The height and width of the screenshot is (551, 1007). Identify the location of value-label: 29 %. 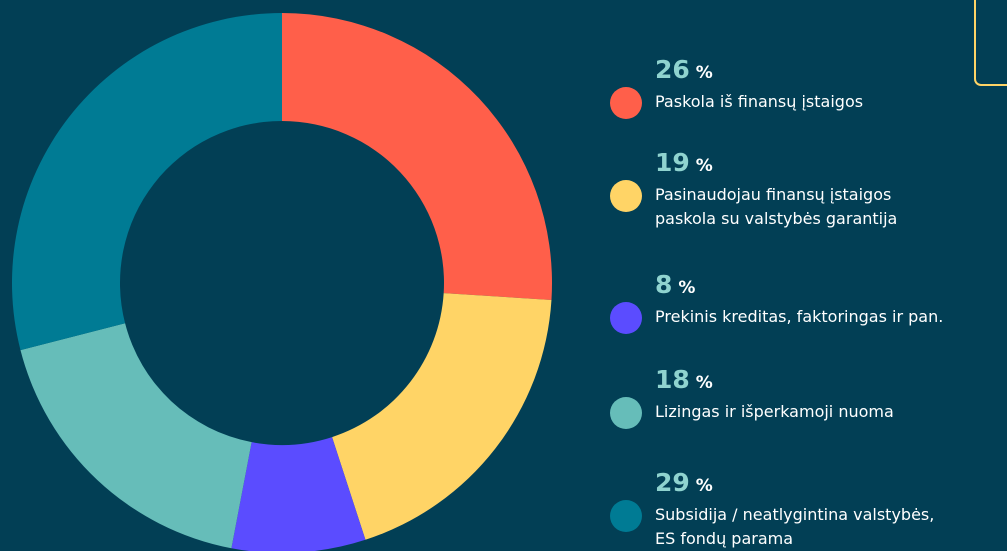
(684, 482).